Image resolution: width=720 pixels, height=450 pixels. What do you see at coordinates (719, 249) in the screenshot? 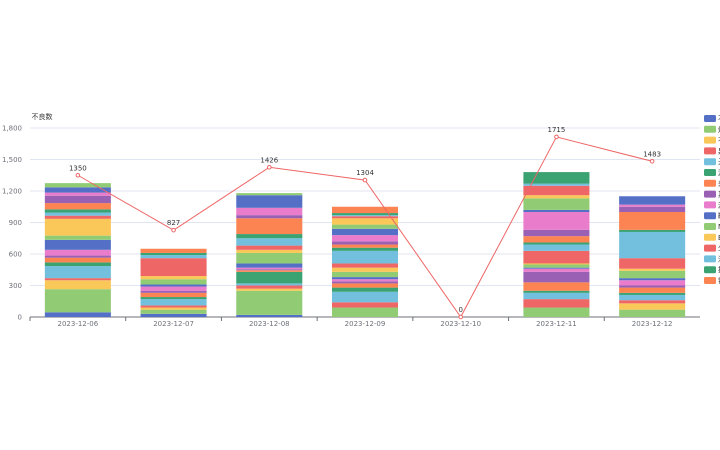
I see `legend-label: 少` at bounding box center [719, 249].